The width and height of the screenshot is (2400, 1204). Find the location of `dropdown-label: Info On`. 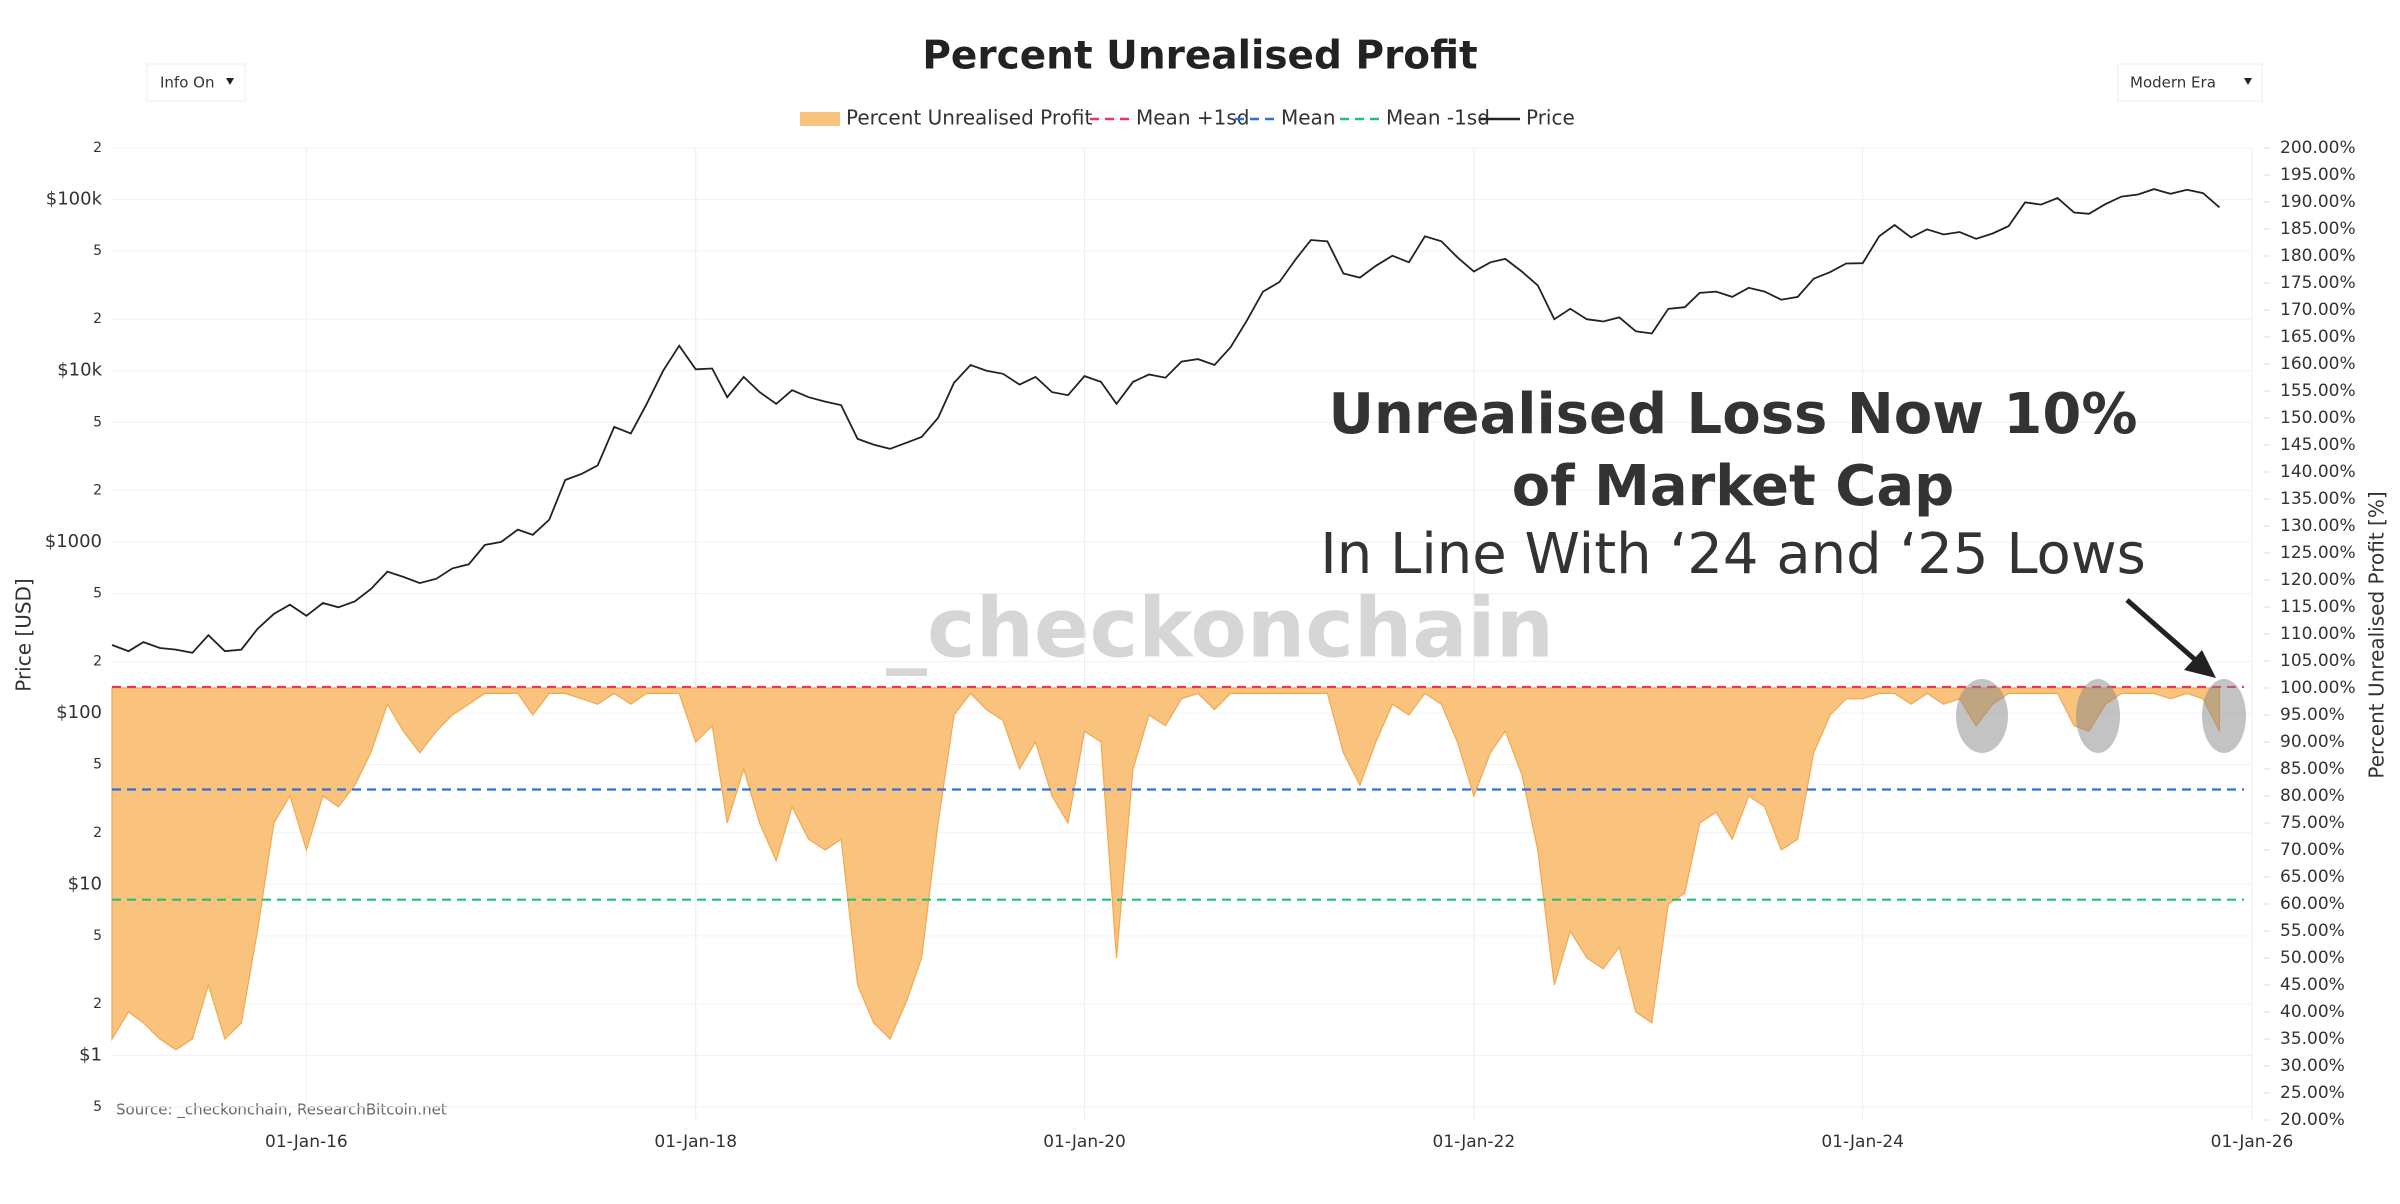

dropdown-label: Info On is located at coordinates (187, 83).